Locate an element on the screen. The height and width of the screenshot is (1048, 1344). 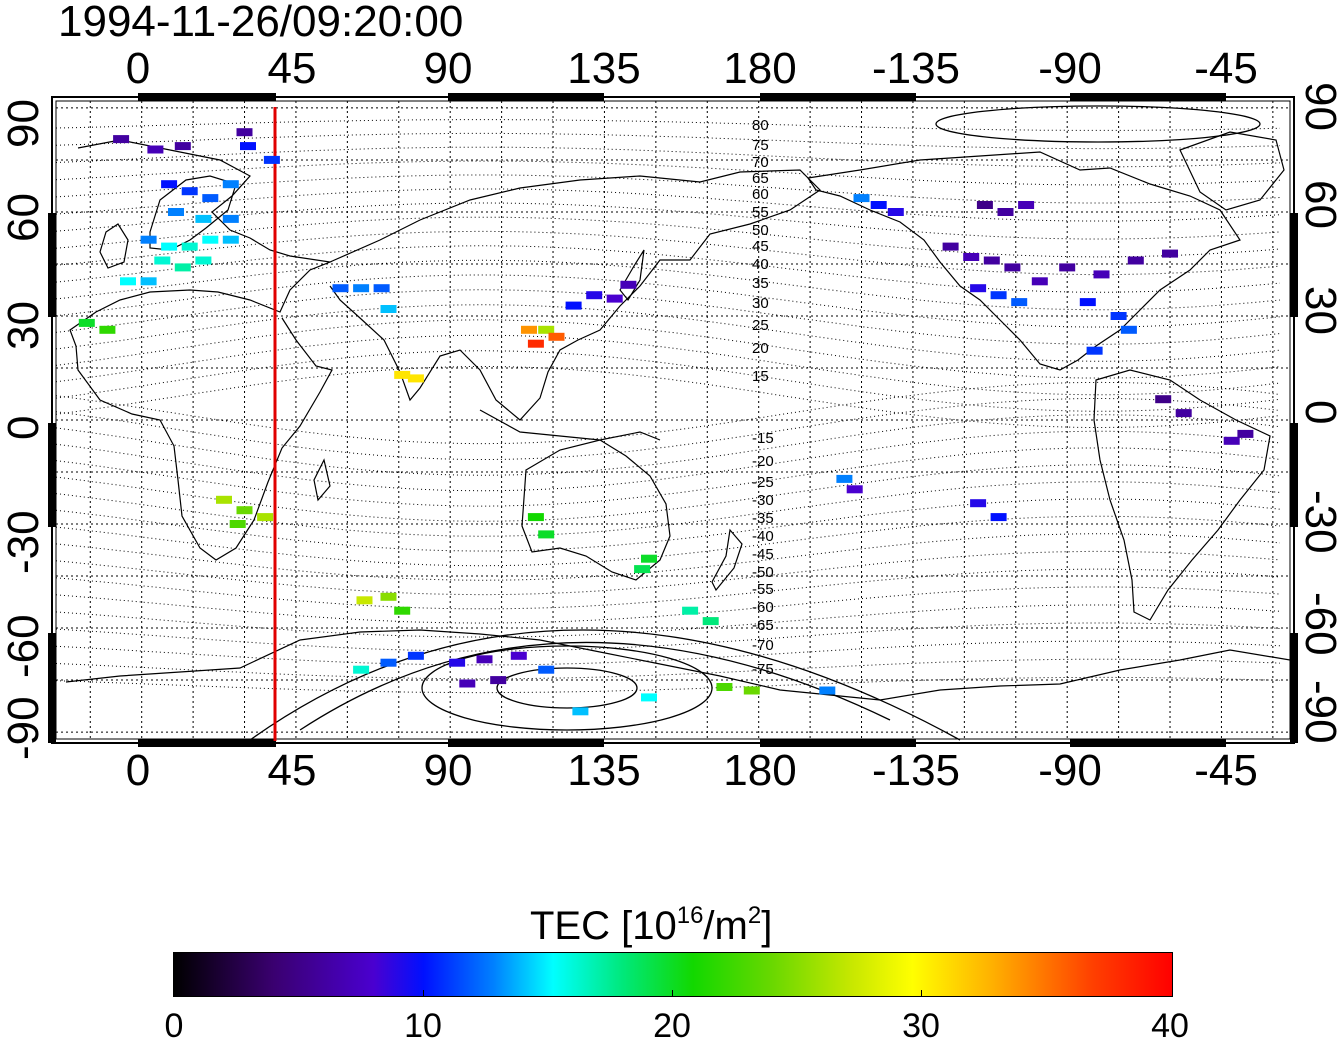
lon-tick-bottom: 0 is located at coordinates (138, 770).